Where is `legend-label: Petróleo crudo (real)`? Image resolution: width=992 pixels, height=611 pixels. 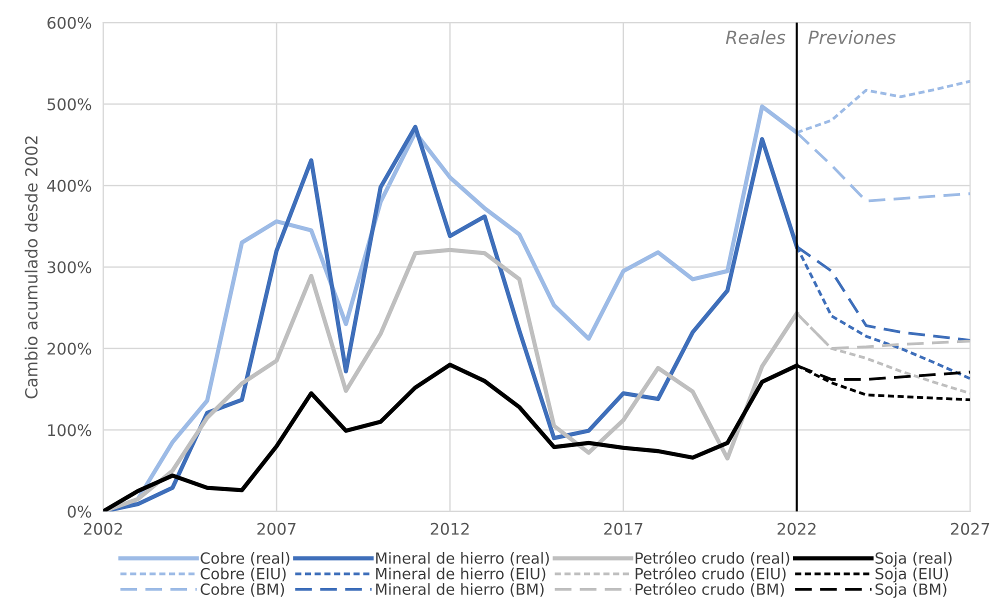 legend-label: Petróleo crudo (real) is located at coordinates (713, 558).